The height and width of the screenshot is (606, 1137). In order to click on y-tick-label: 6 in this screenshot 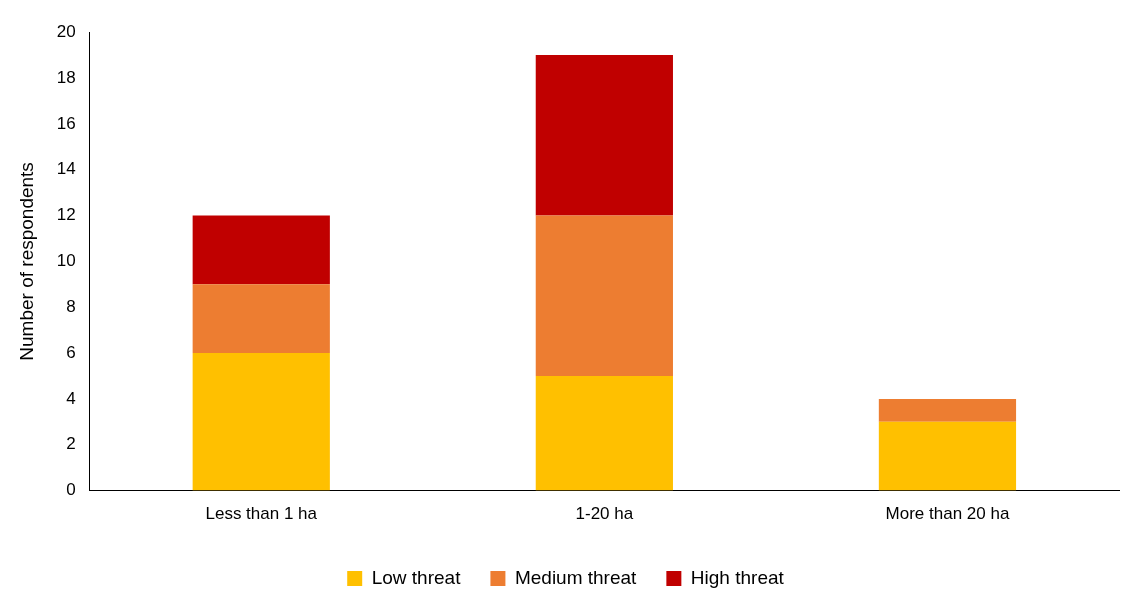, I will do `click(71, 352)`.